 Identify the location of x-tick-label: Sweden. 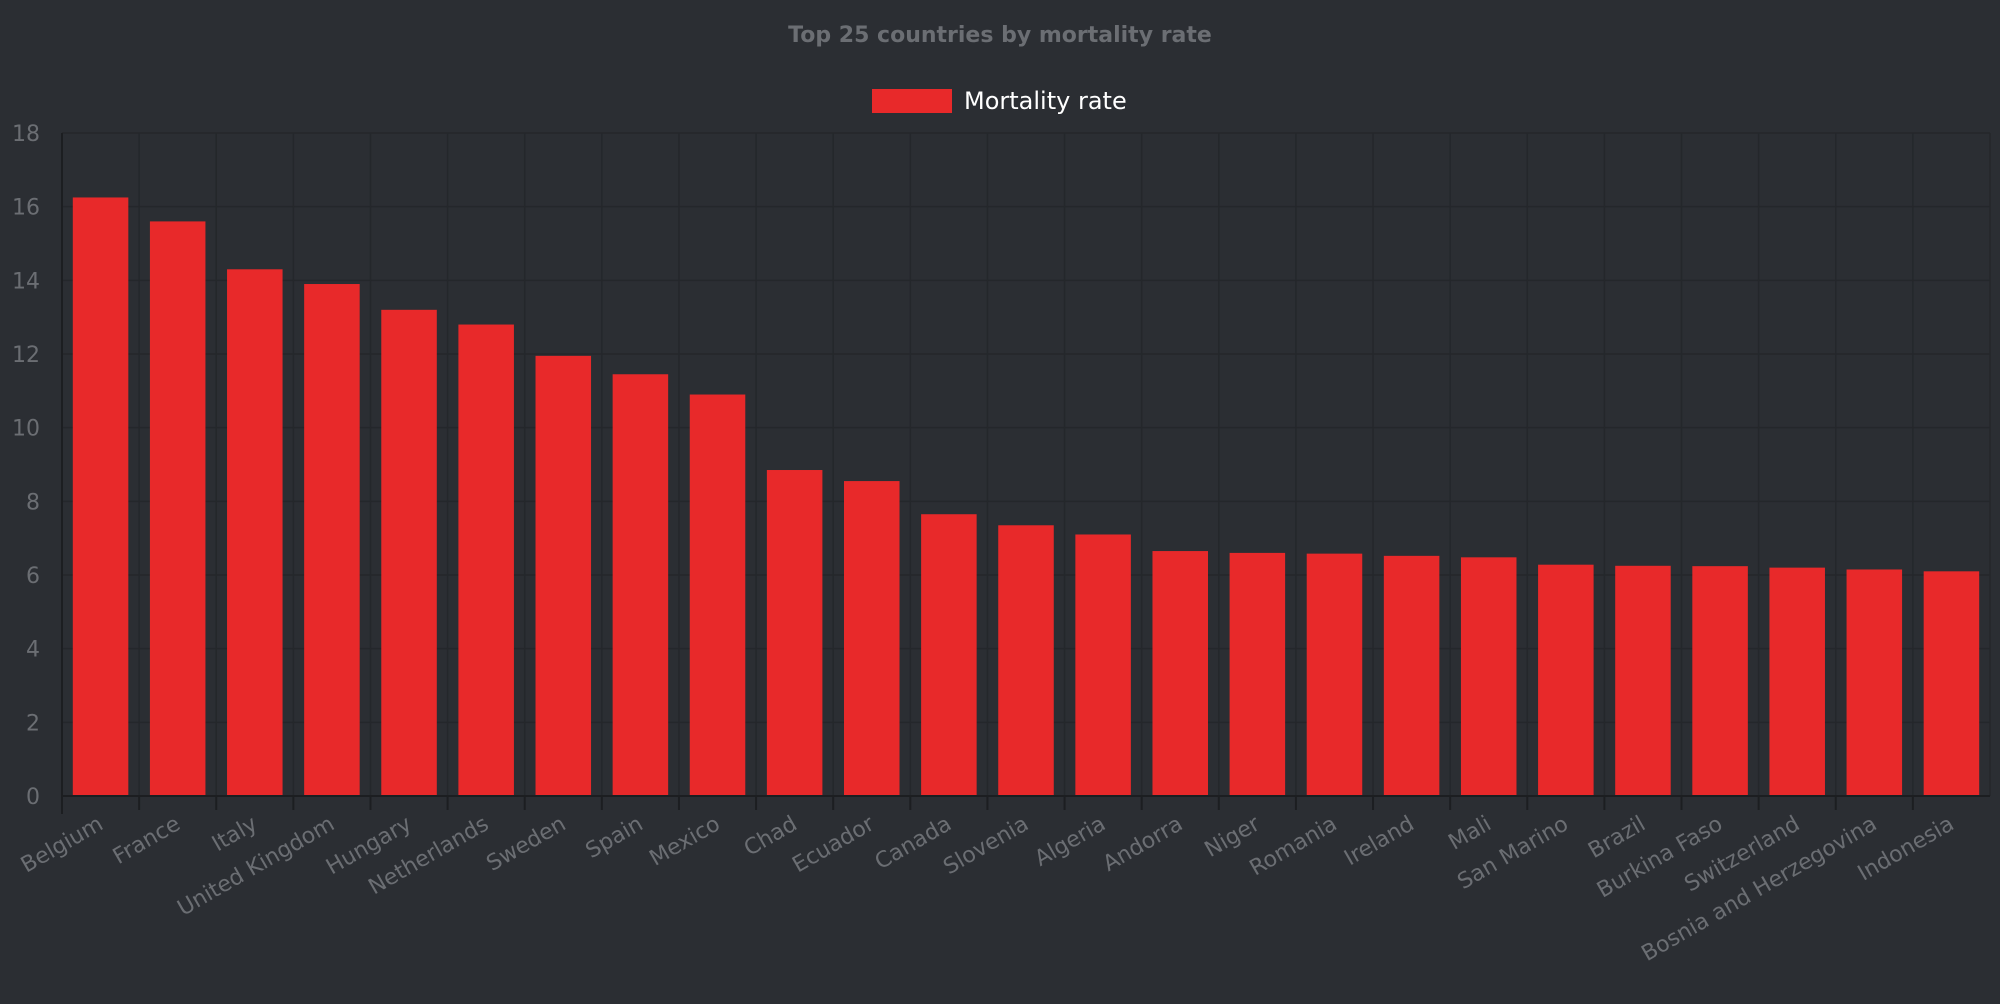
(526, 844).